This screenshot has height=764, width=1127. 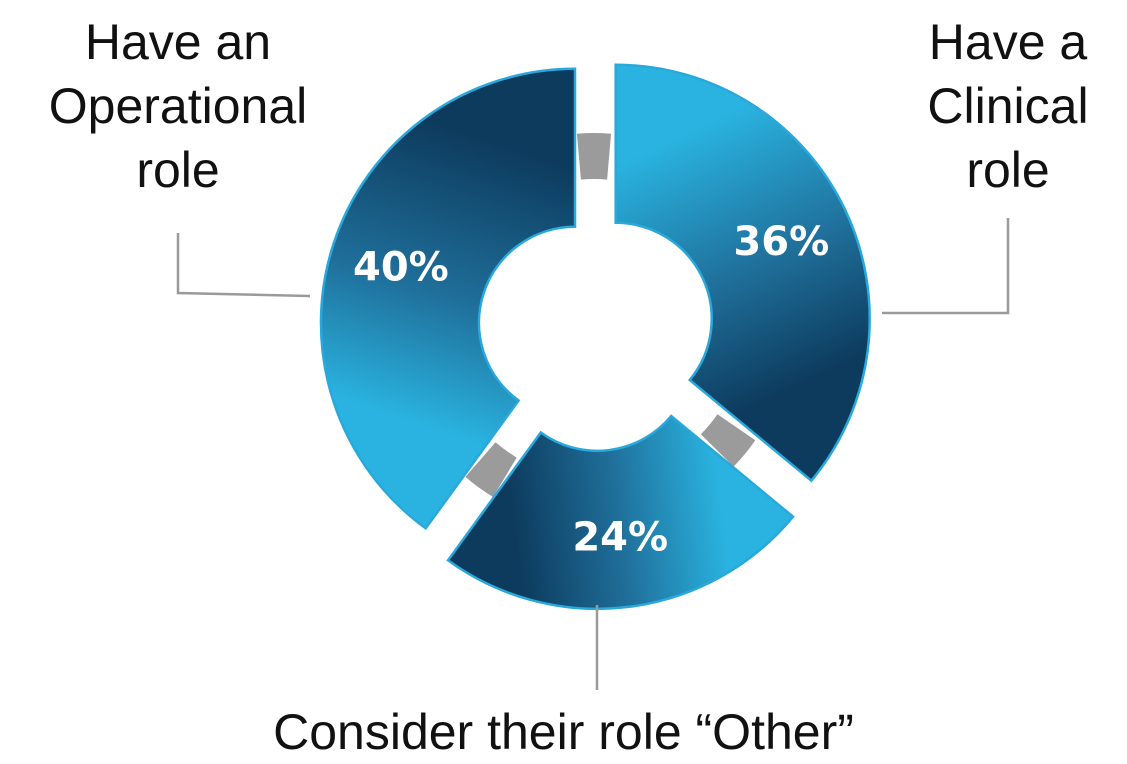 I want to click on label-line: Consider their role “Other”, so click(x=563, y=732).